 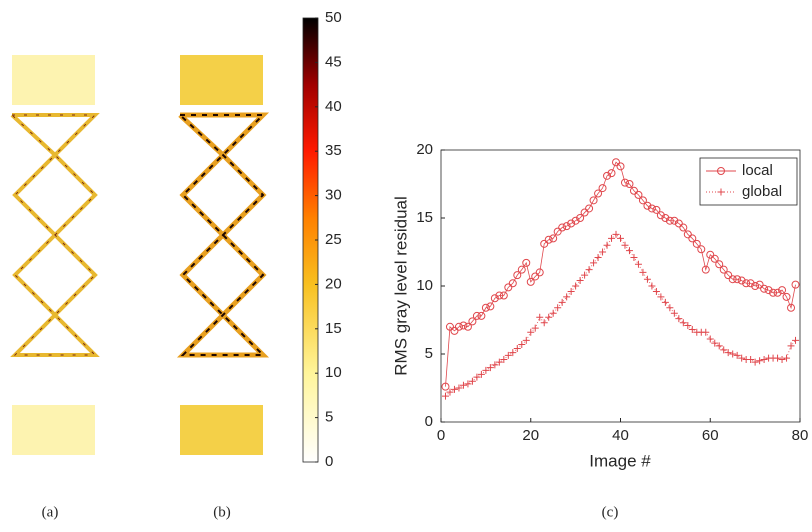 What do you see at coordinates (429, 421) in the screenshot?
I see `y-tick-label: 0` at bounding box center [429, 421].